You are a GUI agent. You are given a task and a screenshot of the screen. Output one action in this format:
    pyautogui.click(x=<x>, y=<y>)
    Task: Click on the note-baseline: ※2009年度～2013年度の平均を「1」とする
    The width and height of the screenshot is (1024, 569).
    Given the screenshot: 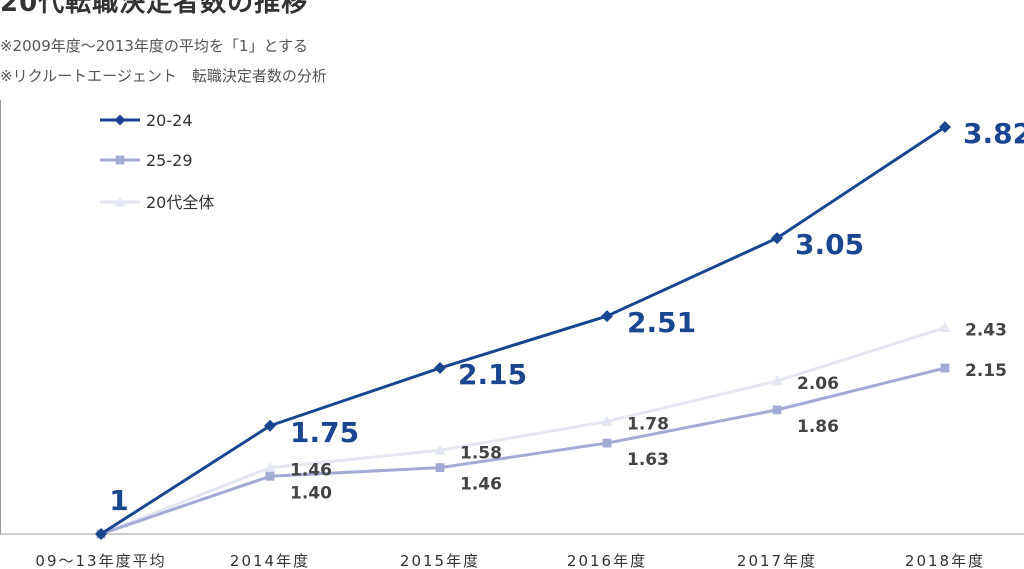 What is the action you would take?
    pyautogui.click(x=154, y=46)
    